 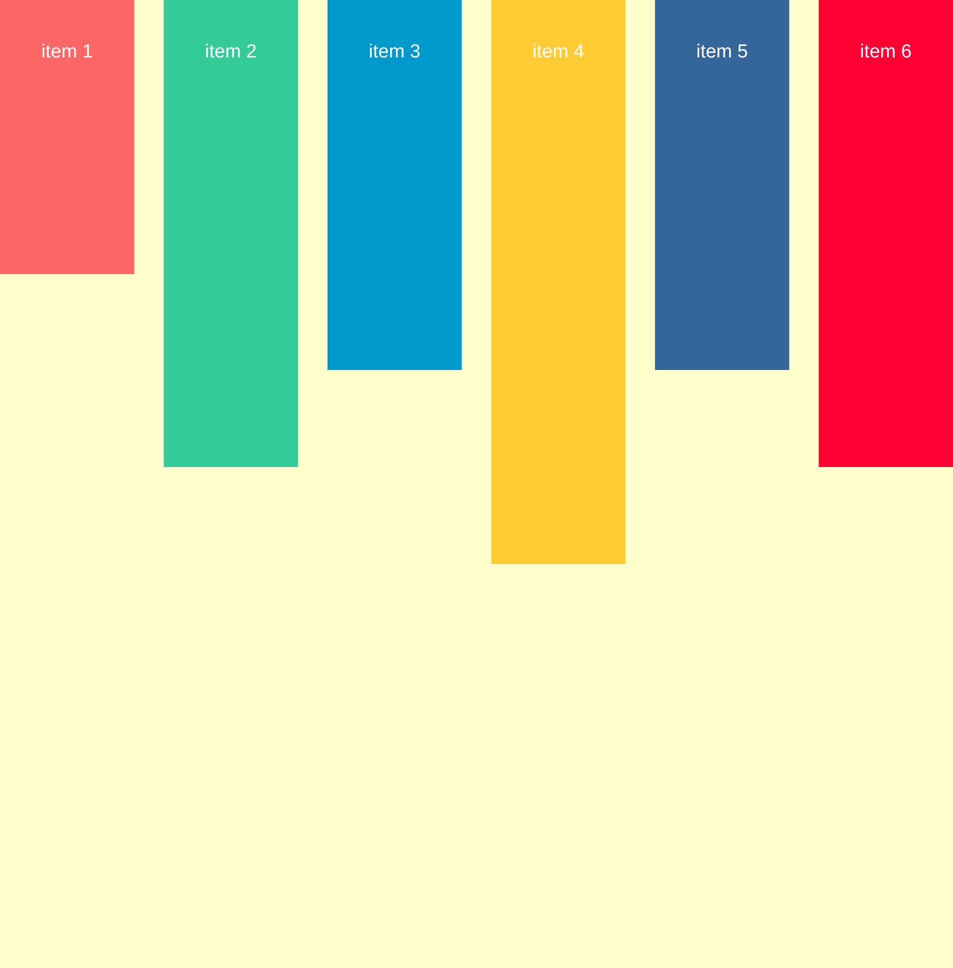 I want to click on x-tick-label: item 1, so click(x=67, y=52).